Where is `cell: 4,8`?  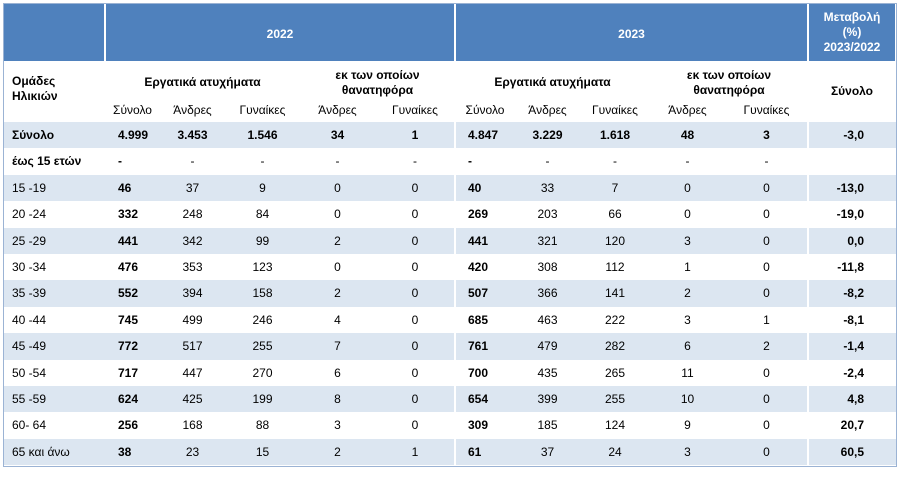 cell: 4,8 is located at coordinates (855, 399).